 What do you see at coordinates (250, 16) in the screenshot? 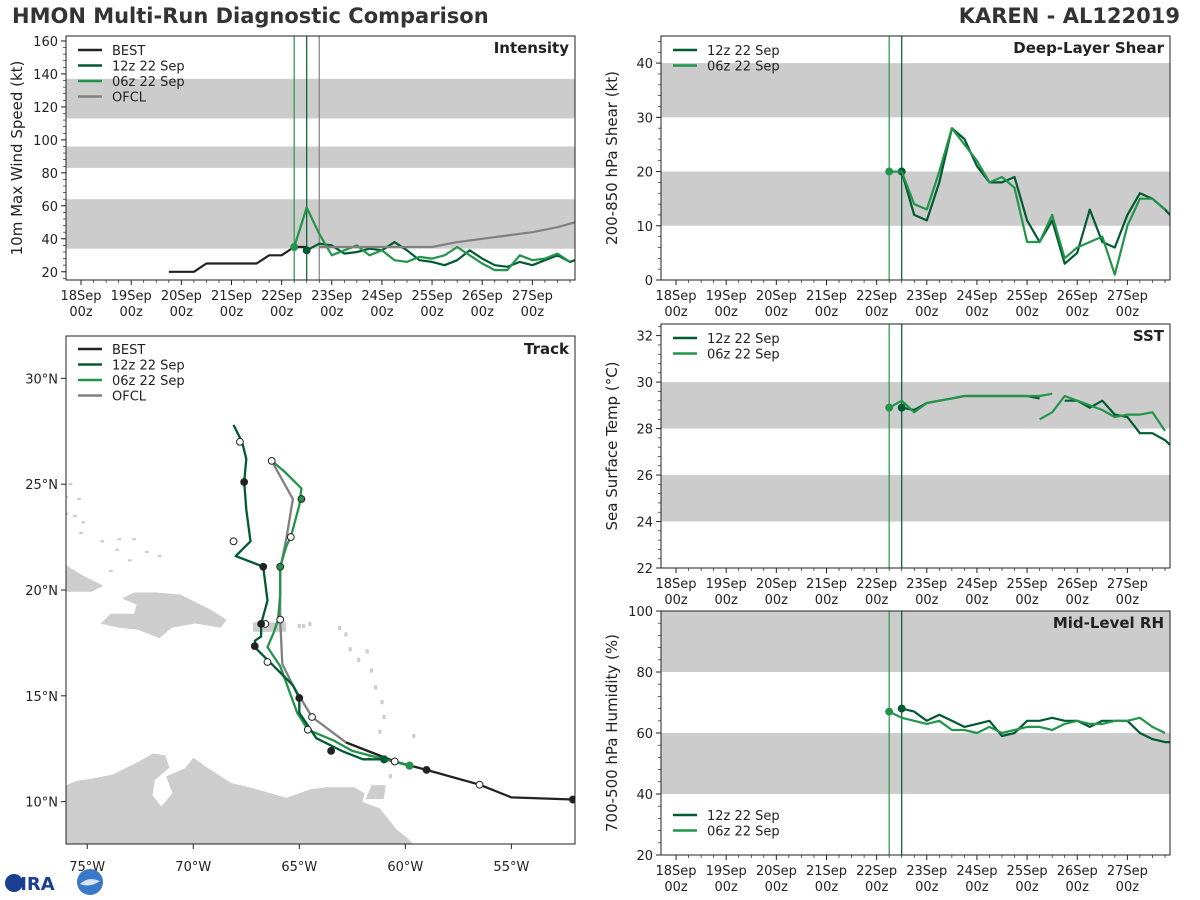
I see `figure-title: HMON Multi-Run Diagnostic Comparison` at bounding box center [250, 16].